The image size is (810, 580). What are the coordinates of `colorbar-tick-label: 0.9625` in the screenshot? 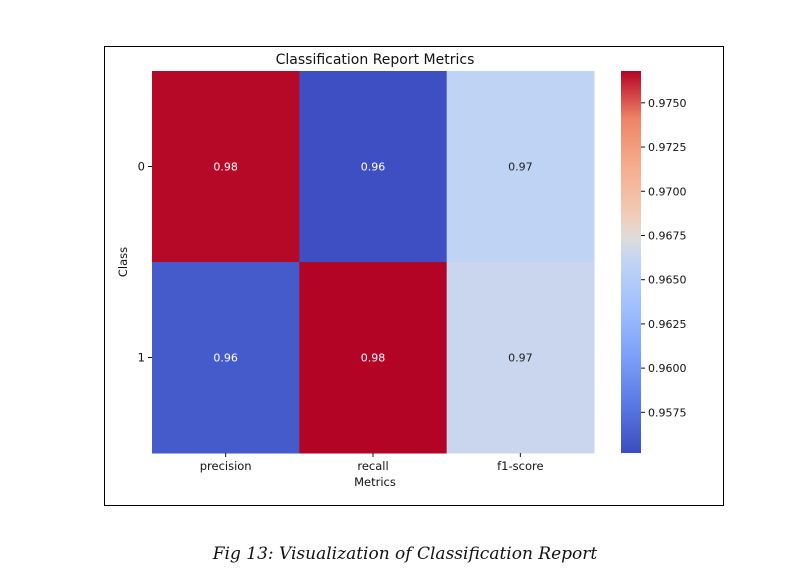 It's located at (667, 324).